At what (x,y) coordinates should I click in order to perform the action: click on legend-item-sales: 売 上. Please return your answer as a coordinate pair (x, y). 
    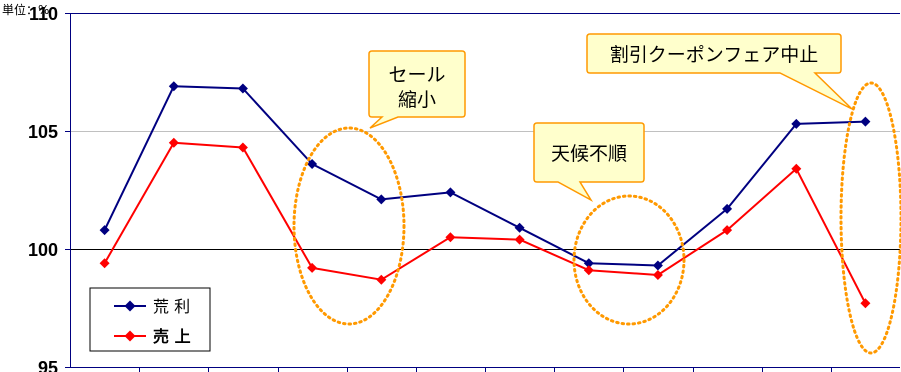
    Looking at the image, I should click on (152, 336).